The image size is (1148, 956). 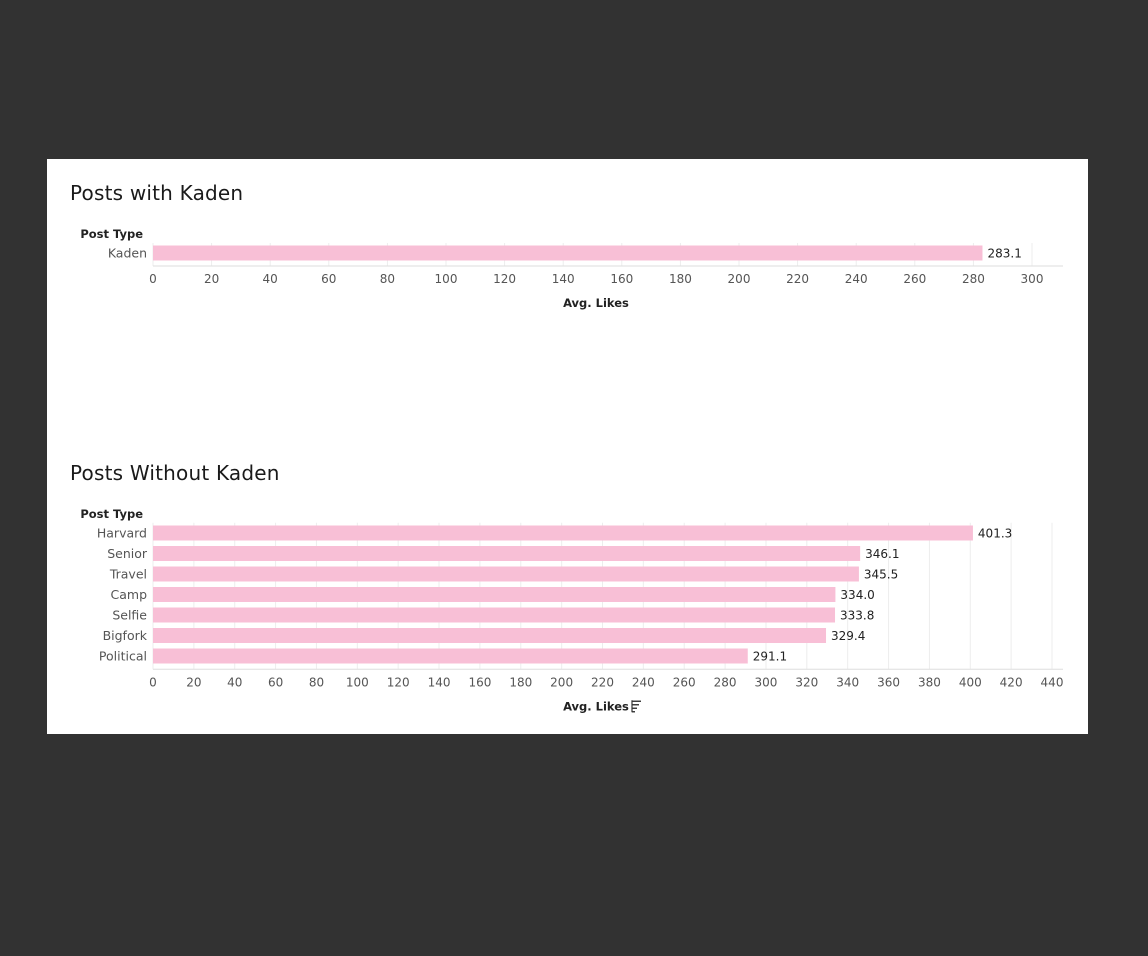 What do you see at coordinates (568, 253) in the screenshot?
I see `bar-kaden` at bounding box center [568, 253].